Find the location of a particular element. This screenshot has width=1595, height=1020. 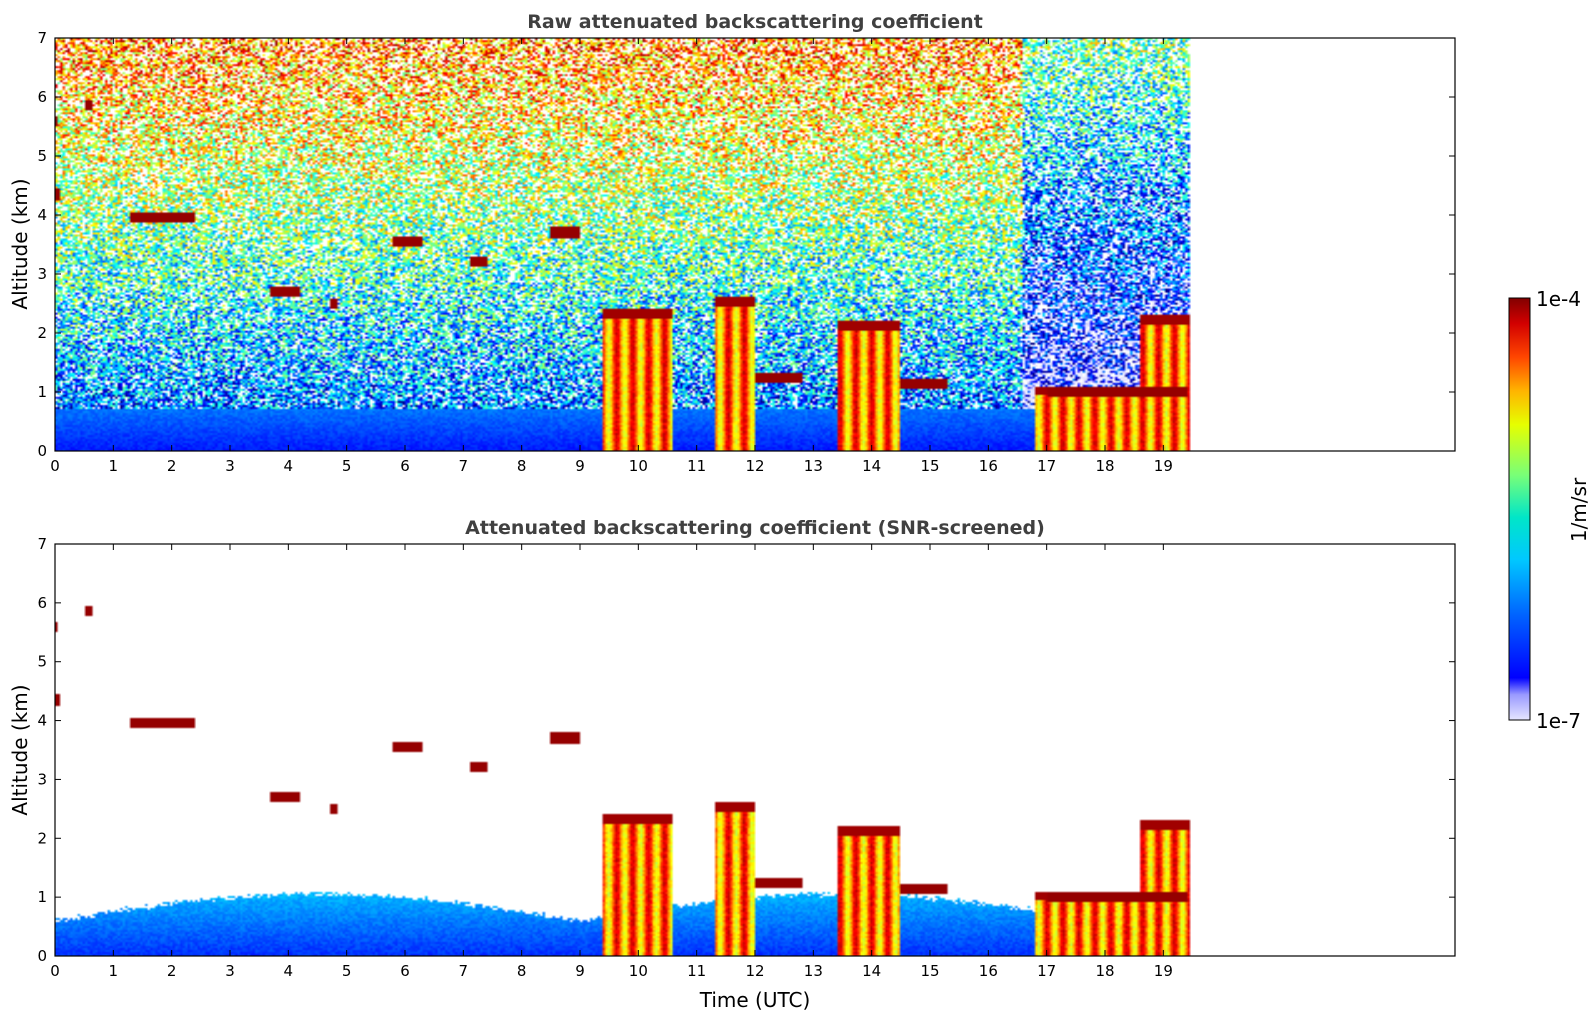

colorbar-units-label: 1/m/sr is located at coordinates (1579, 509).